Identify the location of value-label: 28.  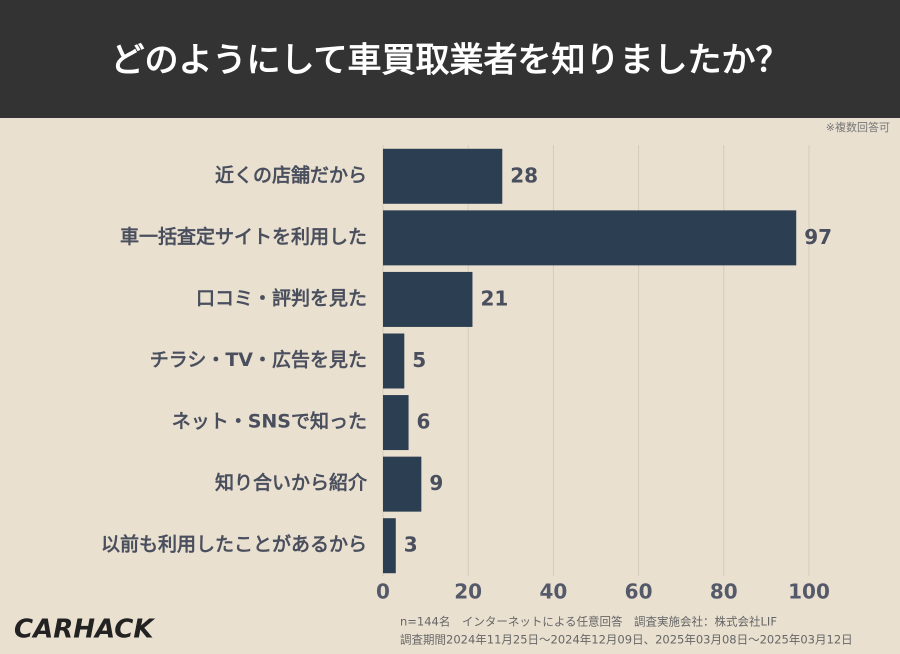
(524, 175).